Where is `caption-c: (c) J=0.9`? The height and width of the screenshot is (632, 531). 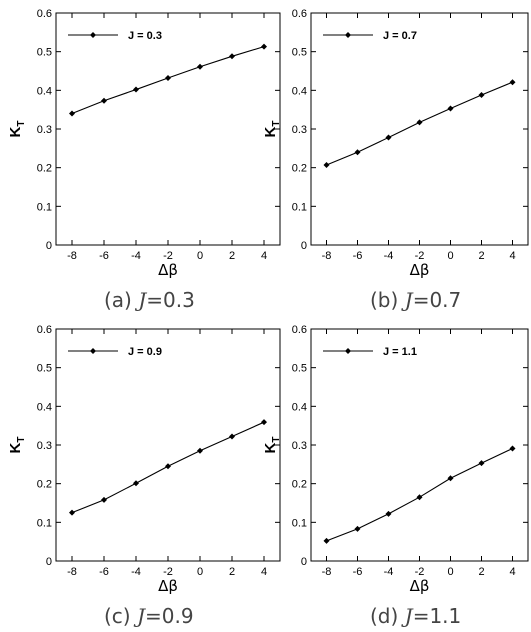
caption-c: (c) J=0.9 is located at coordinates (149, 616).